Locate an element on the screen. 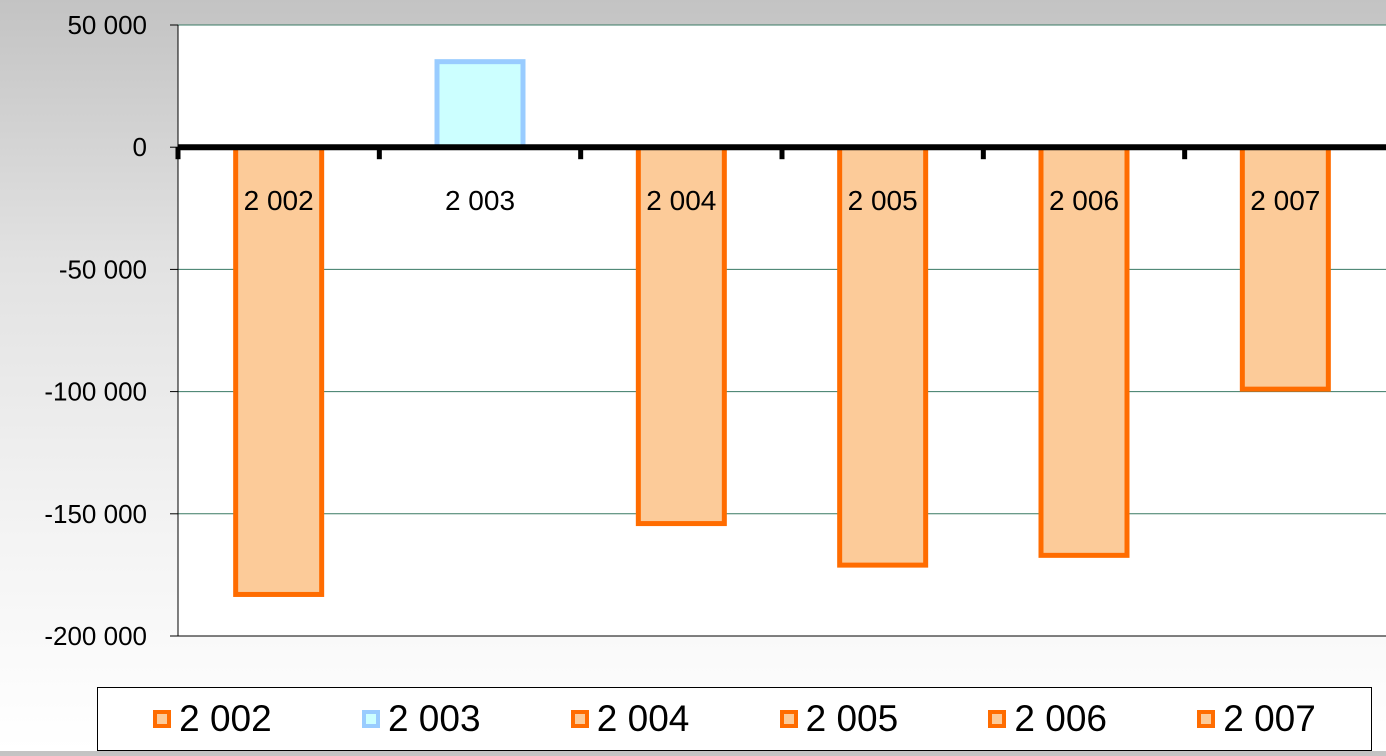  category-label: 2 002 is located at coordinates (279, 200).